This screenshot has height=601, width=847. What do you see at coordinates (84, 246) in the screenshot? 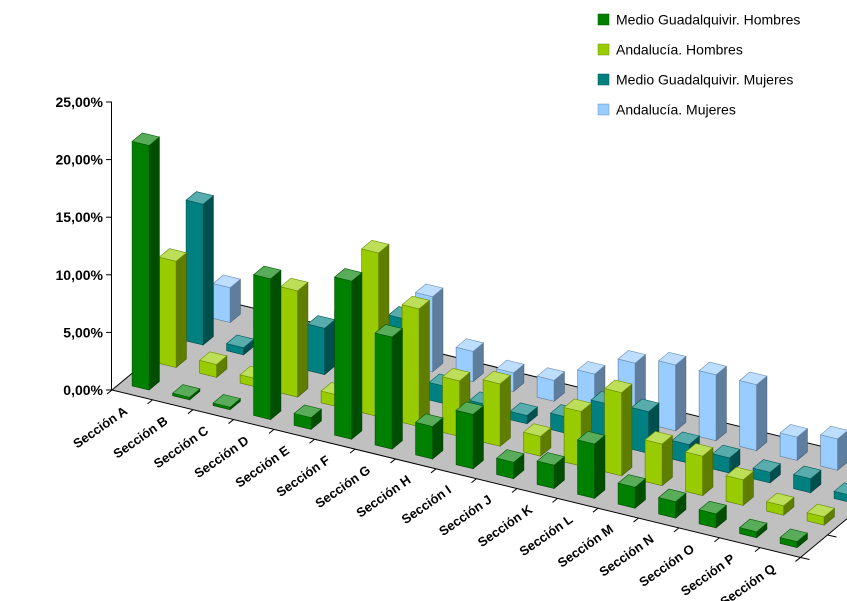
I see `y-axis: 0,00% 5,00% 10,00% 15,00% 20,00% 25,00%` at bounding box center [84, 246].